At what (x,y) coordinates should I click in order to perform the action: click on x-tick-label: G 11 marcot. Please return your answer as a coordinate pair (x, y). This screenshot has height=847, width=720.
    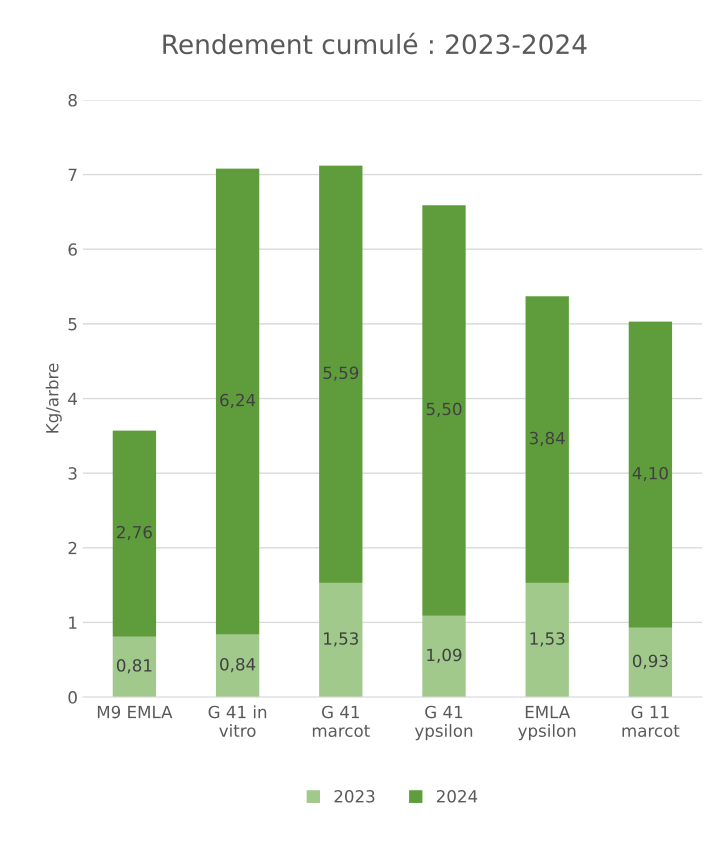
    Looking at the image, I should click on (651, 721).